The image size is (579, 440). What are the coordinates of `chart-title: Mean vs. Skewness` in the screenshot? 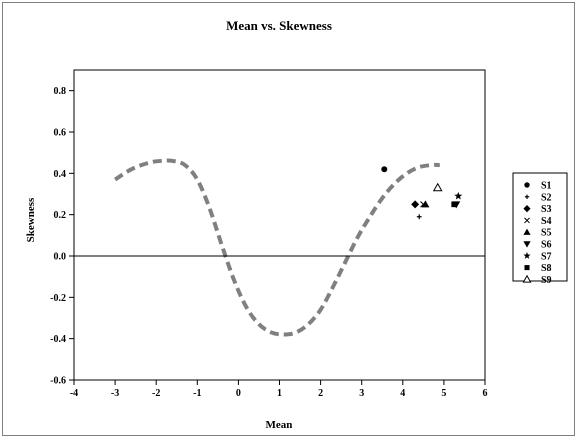 It's located at (279, 25).